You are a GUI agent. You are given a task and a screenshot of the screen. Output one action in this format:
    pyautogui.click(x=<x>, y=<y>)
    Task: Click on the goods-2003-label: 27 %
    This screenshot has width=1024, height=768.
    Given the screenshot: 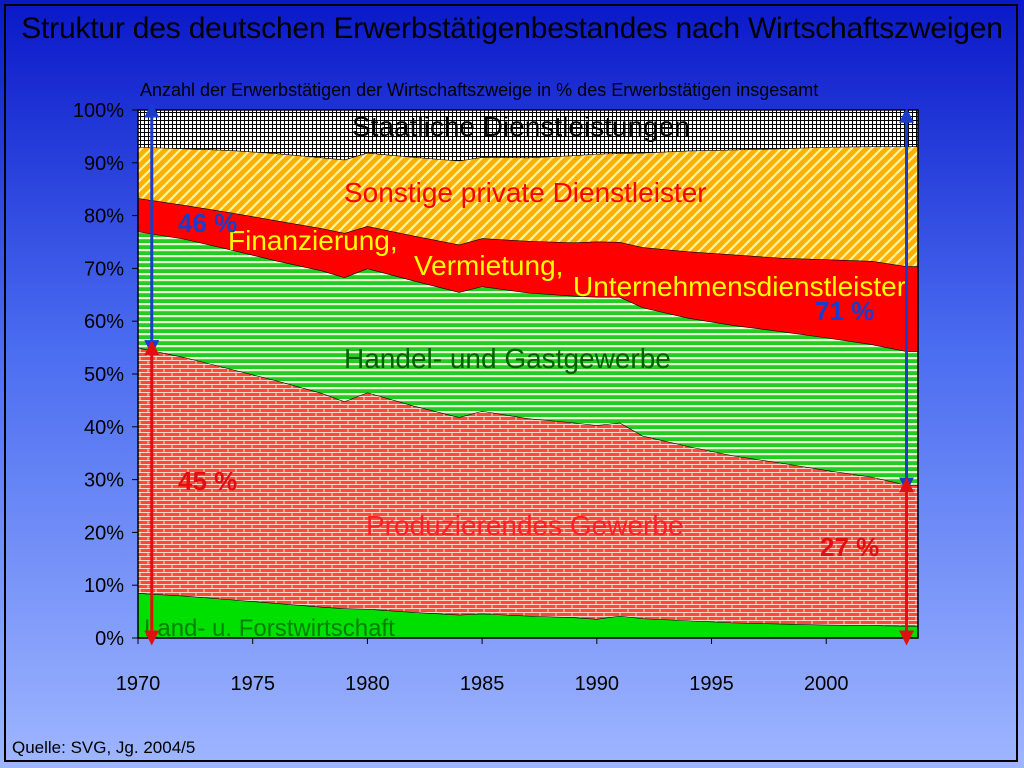 What is the action you would take?
    pyautogui.click(x=849, y=547)
    